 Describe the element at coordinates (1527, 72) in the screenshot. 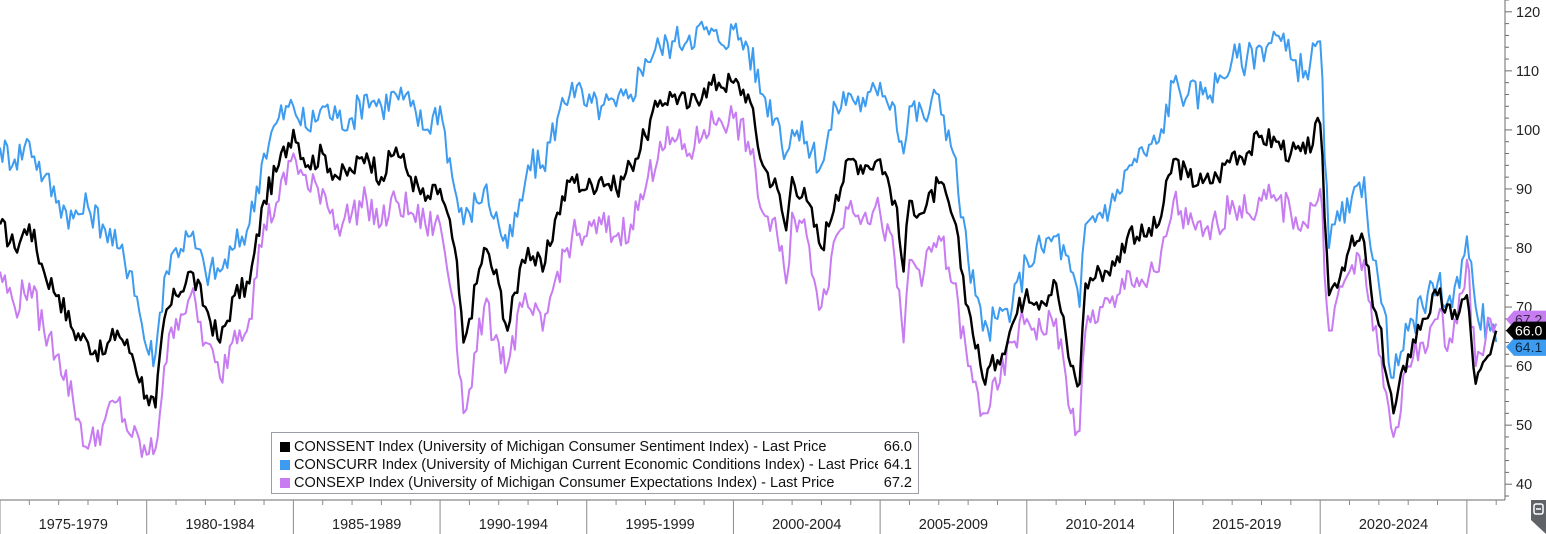

I see `y-tick-label: 110` at that location.